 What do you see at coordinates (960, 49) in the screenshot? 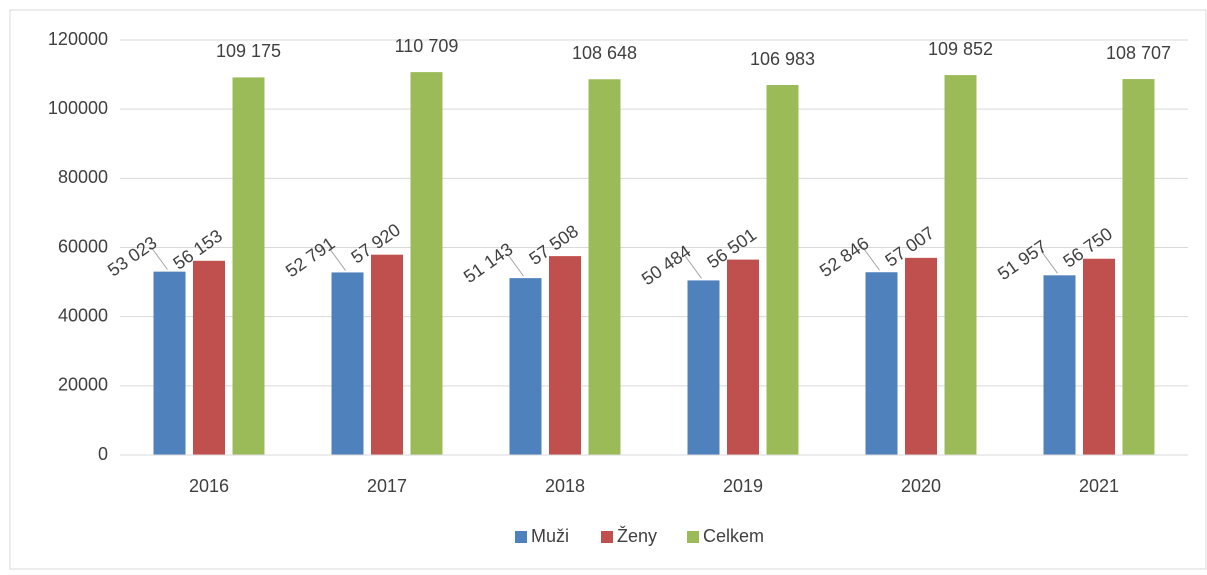
I see `data-label: 109 852` at bounding box center [960, 49].